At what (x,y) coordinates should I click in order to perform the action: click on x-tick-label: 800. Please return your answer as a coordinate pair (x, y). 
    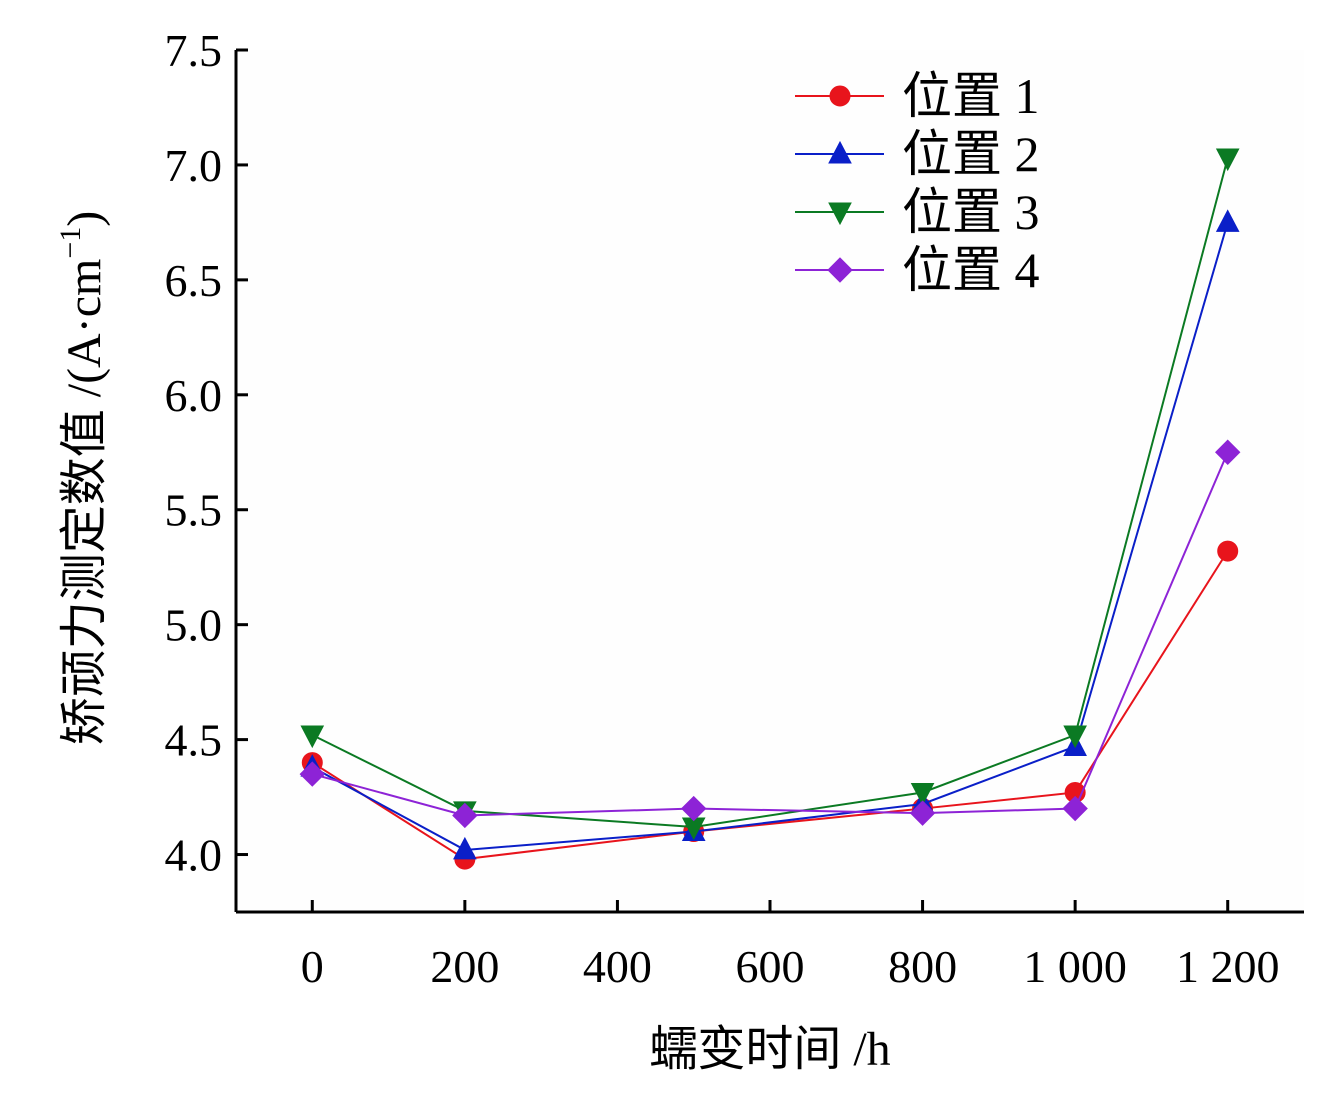
    Looking at the image, I should click on (922, 966).